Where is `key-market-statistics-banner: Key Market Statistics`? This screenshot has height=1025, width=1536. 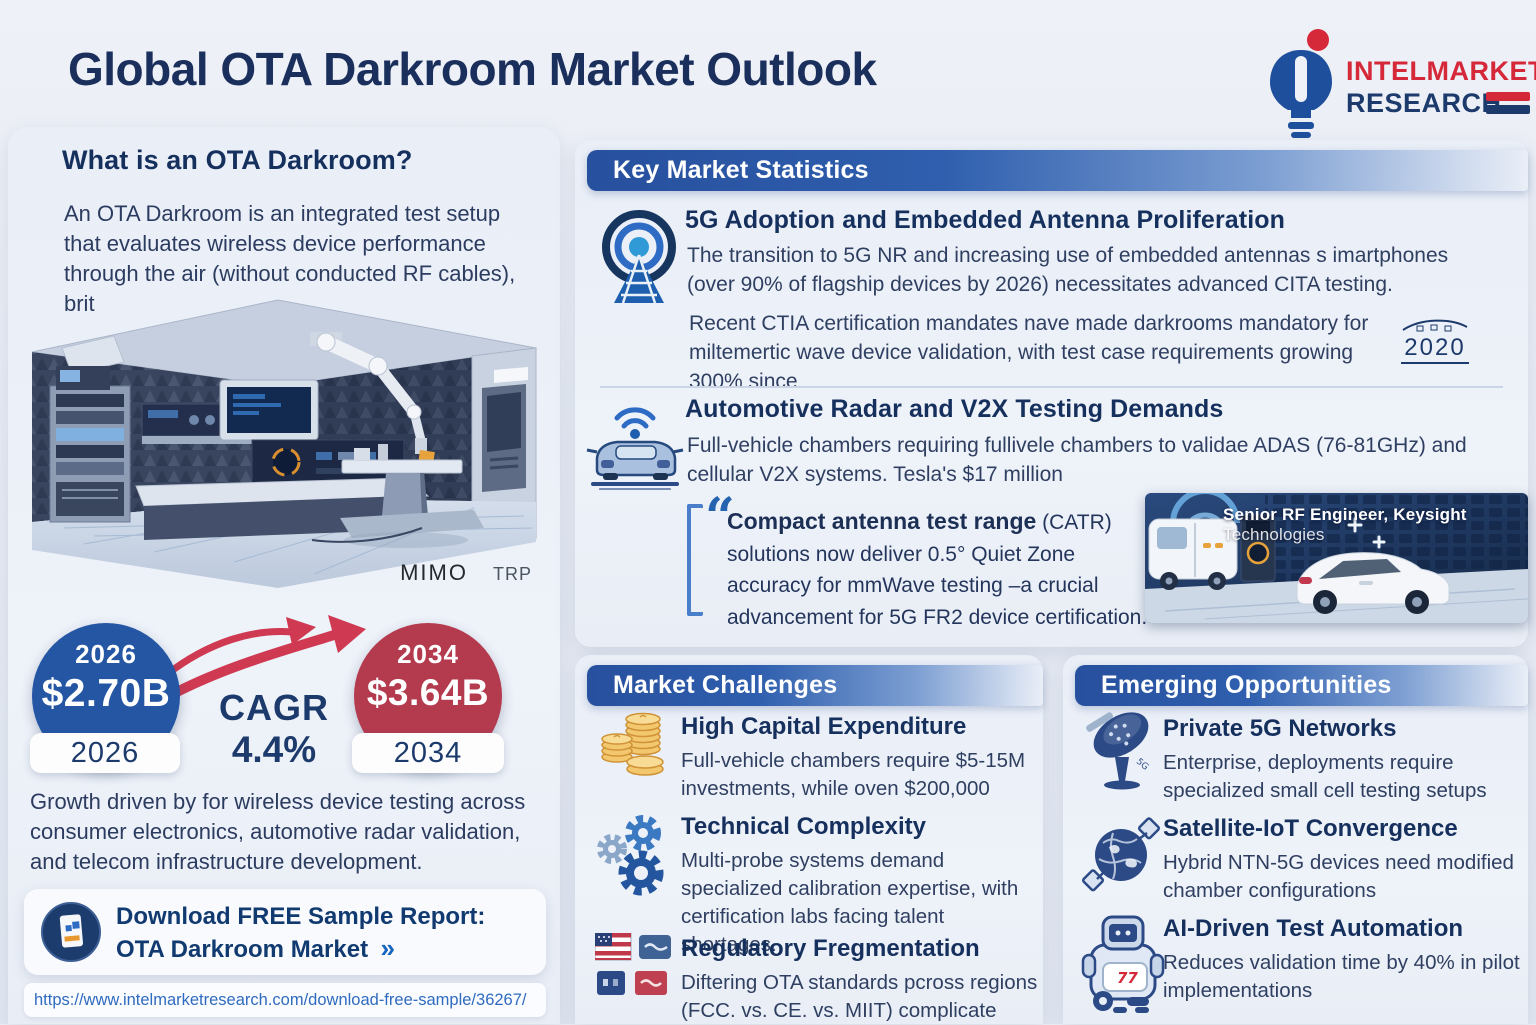 key-market-statistics-banner: Key Market Statistics is located at coordinates (1057, 170).